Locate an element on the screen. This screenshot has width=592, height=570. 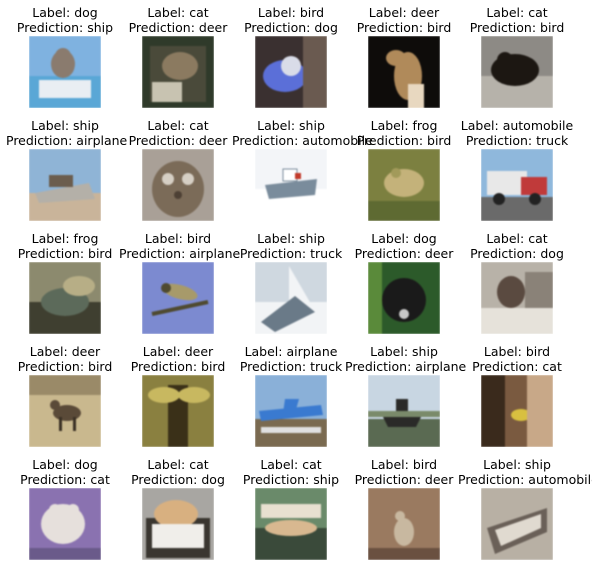
label-value: automobile is located at coordinates (538, 125).